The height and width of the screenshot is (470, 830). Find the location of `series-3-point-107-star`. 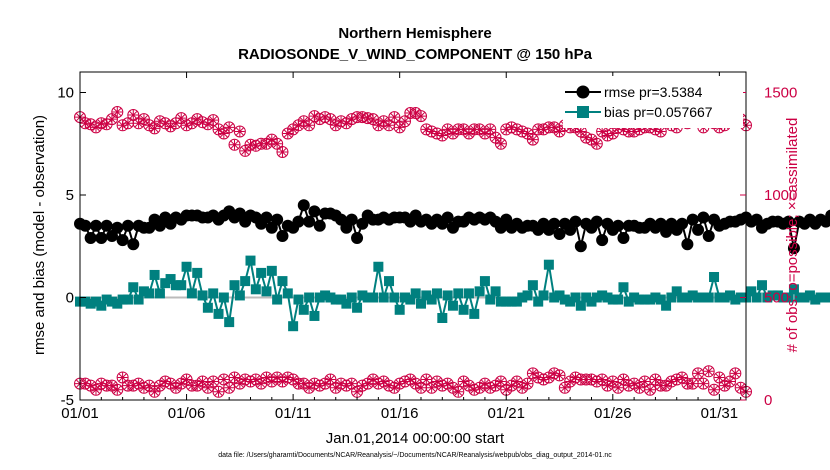

series-3-point-107-star is located at coordinates (650, 389).